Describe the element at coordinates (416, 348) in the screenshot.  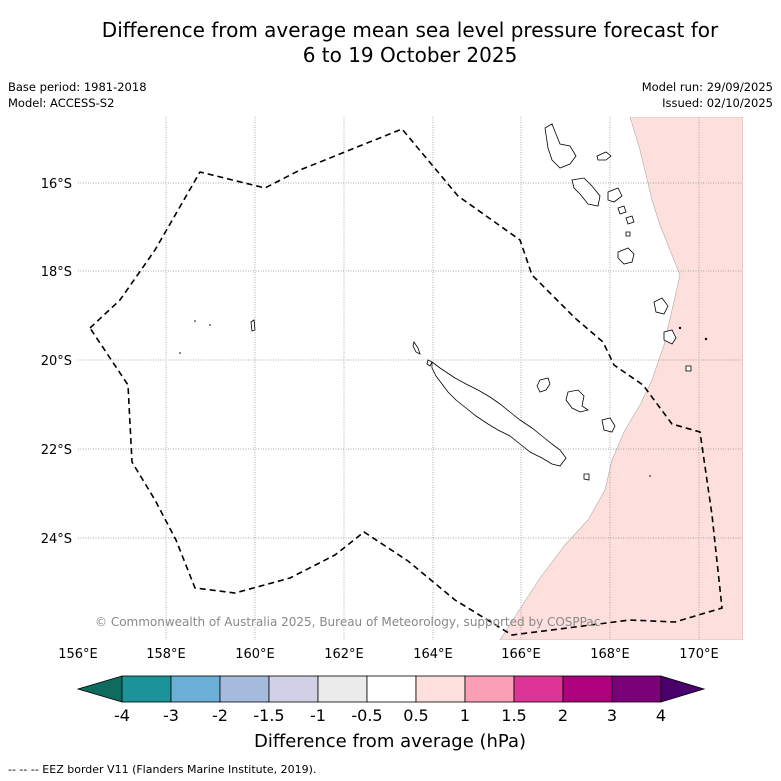
I see `belep-islands` at that location.